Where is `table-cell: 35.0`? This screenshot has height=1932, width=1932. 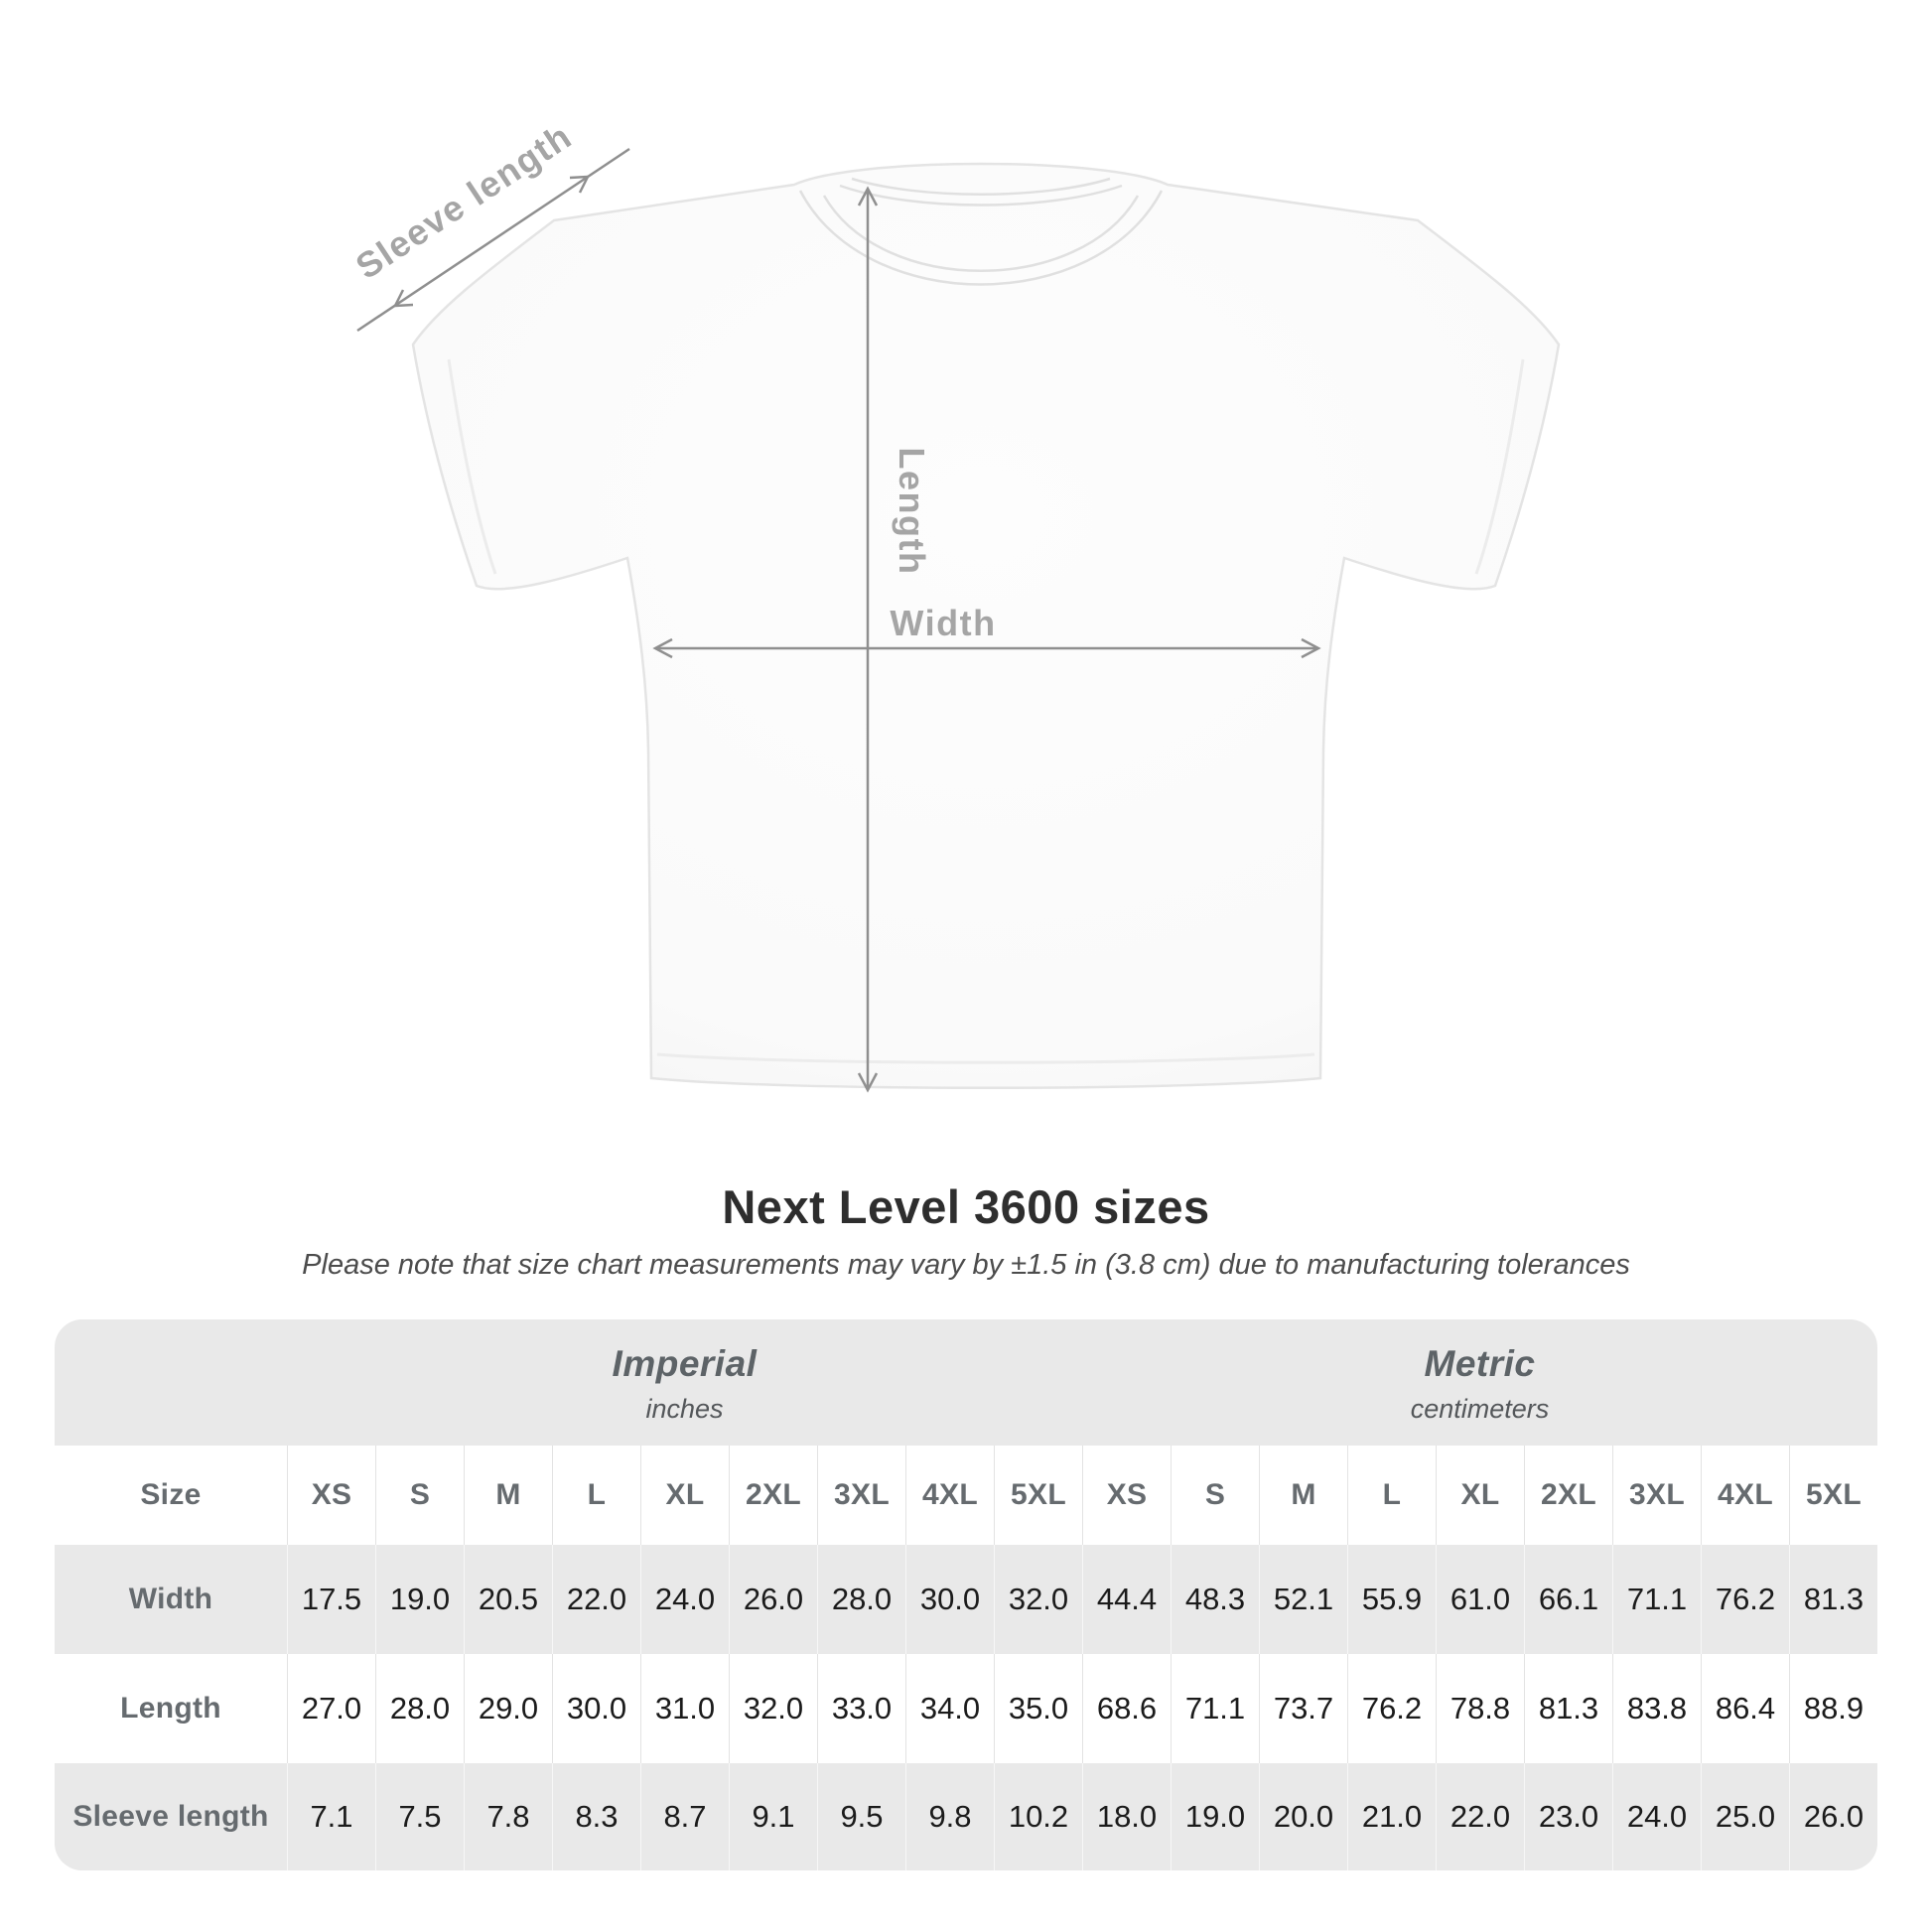 table-cell: 35.0 is located at coordinates (1038, 1708).